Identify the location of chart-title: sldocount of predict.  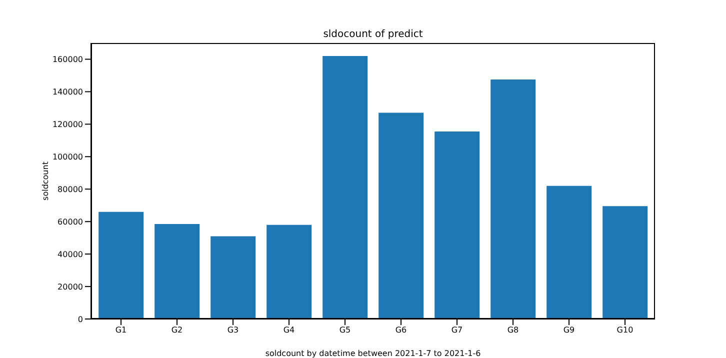
(373, 34).